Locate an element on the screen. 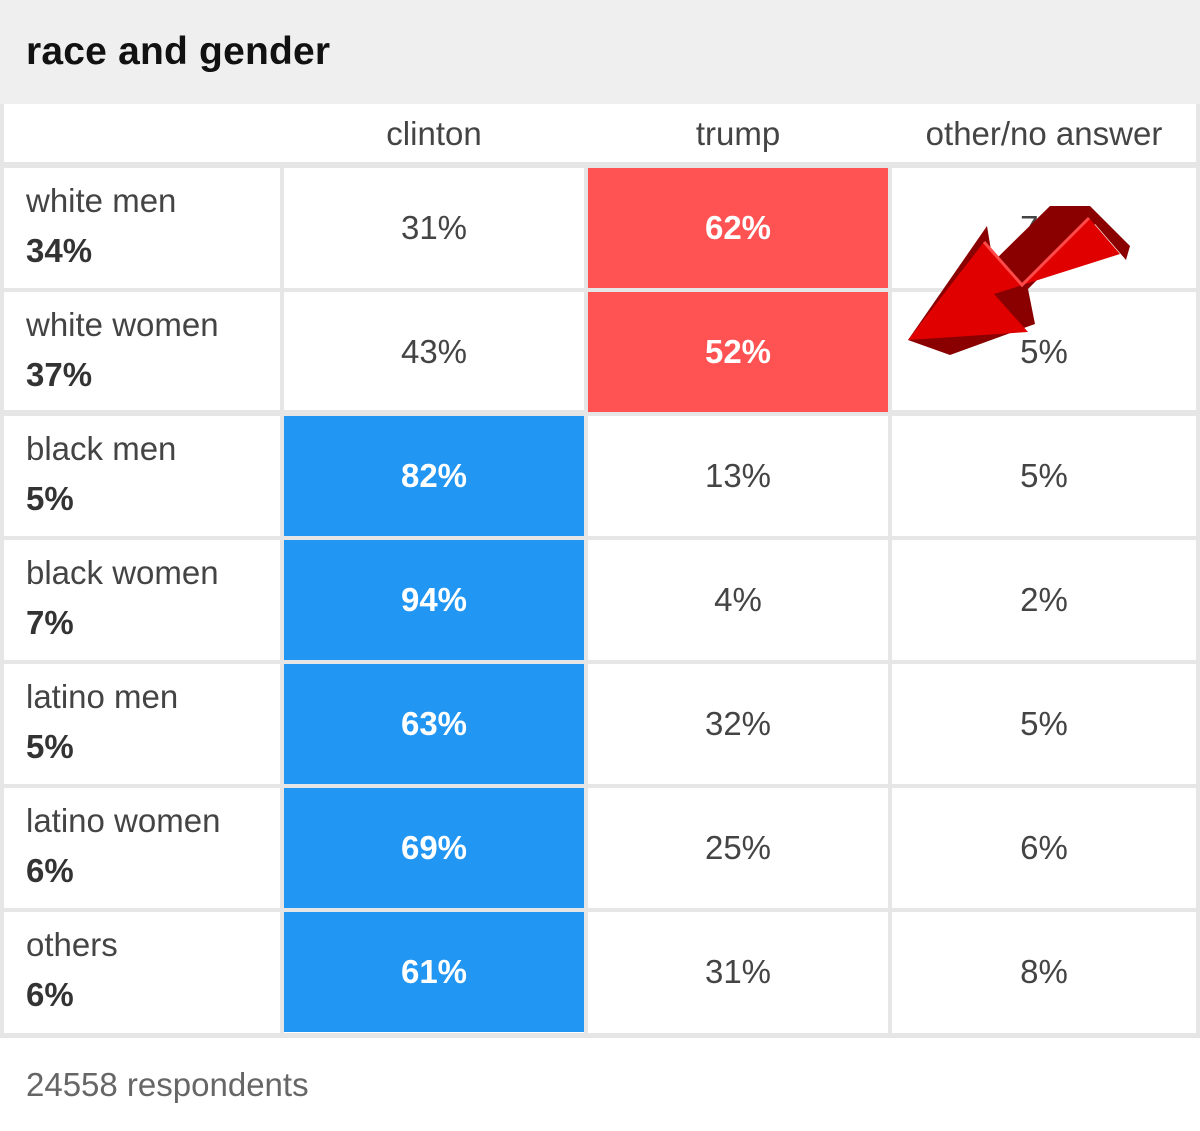 This screenshot has width=1200, height=1131. table-title: race and gender is located at coordinates (178, 51).